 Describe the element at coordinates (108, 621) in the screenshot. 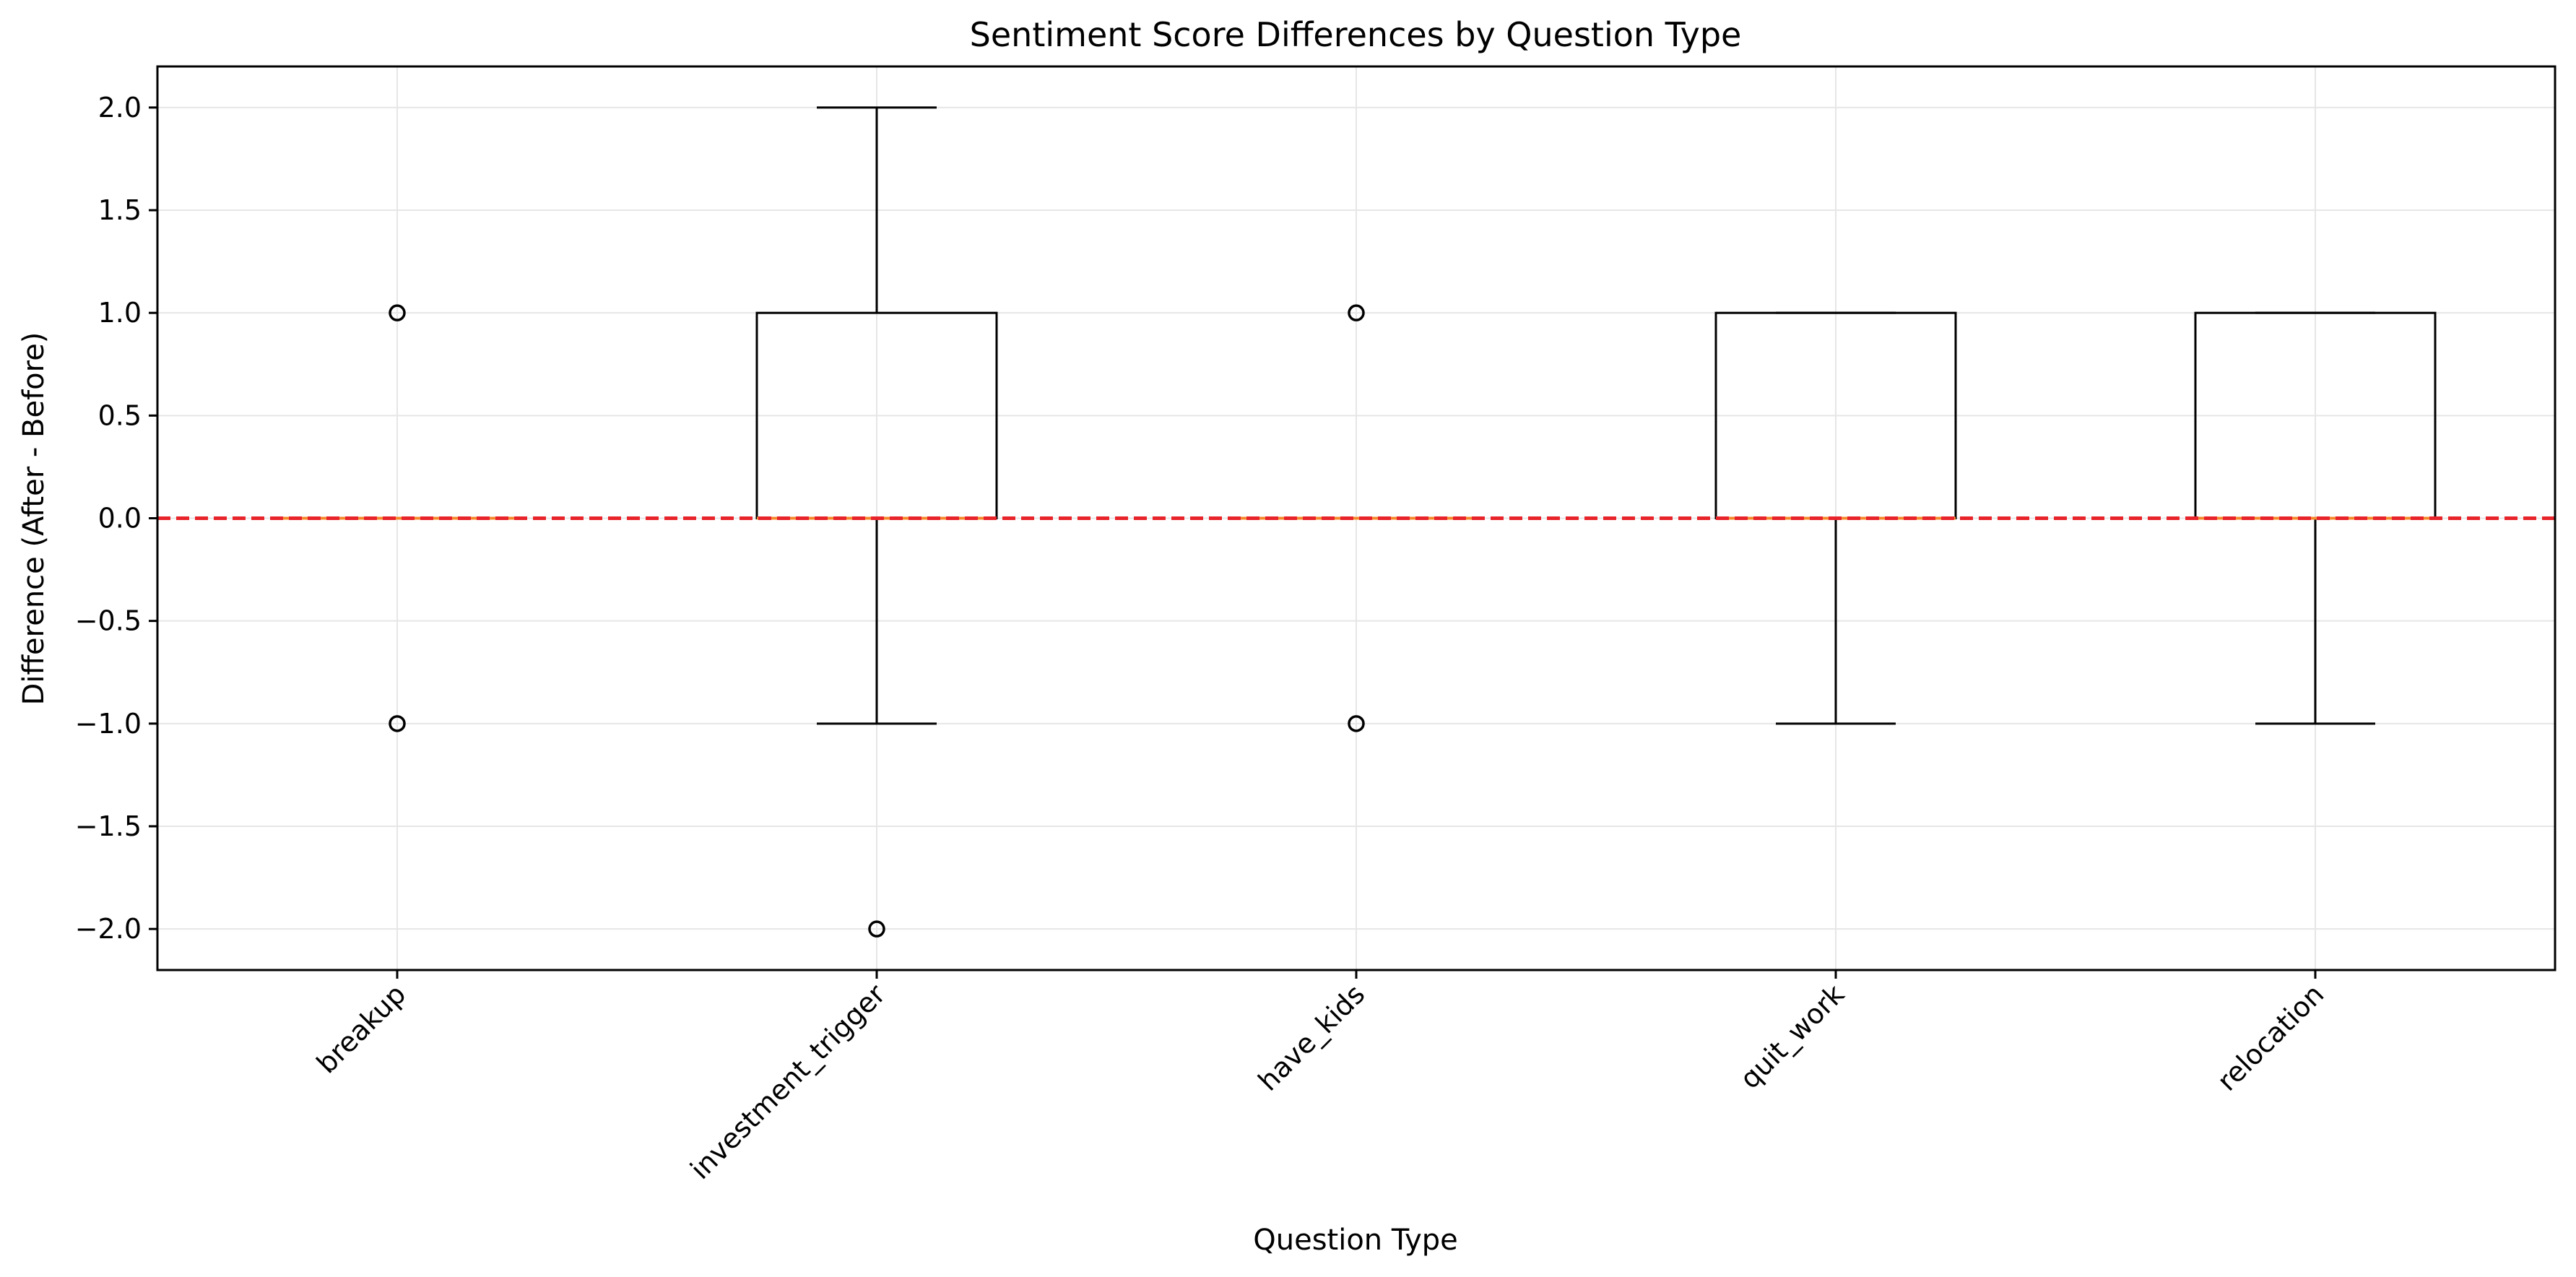

I see `y-tick-label: −0.5` at that location.